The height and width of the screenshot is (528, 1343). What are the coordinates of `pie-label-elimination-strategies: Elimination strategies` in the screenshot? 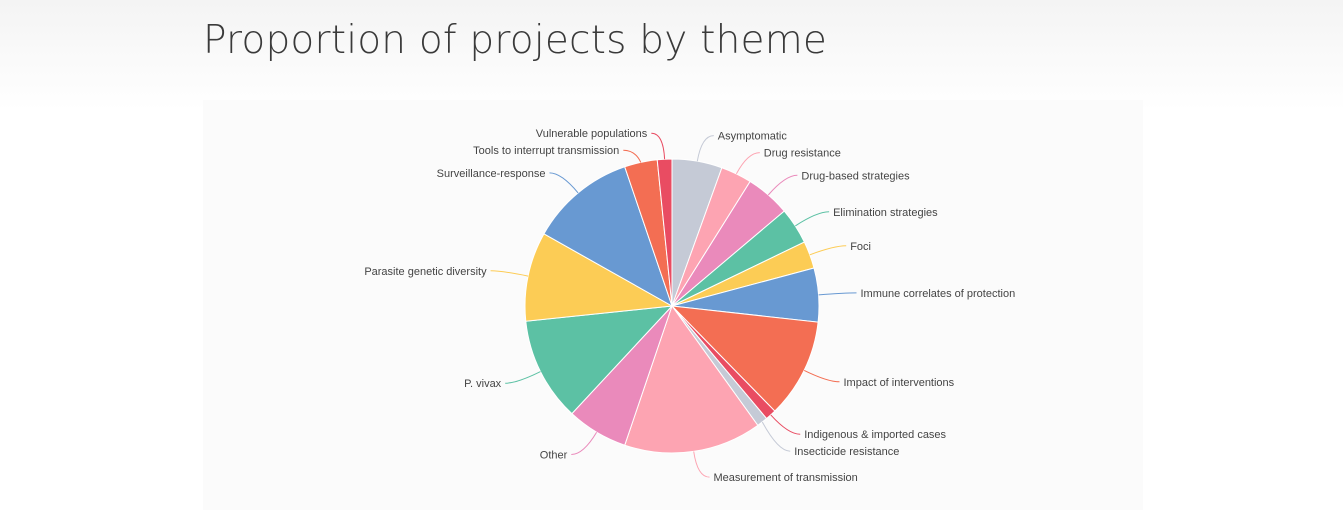 It's located at (885, 213).